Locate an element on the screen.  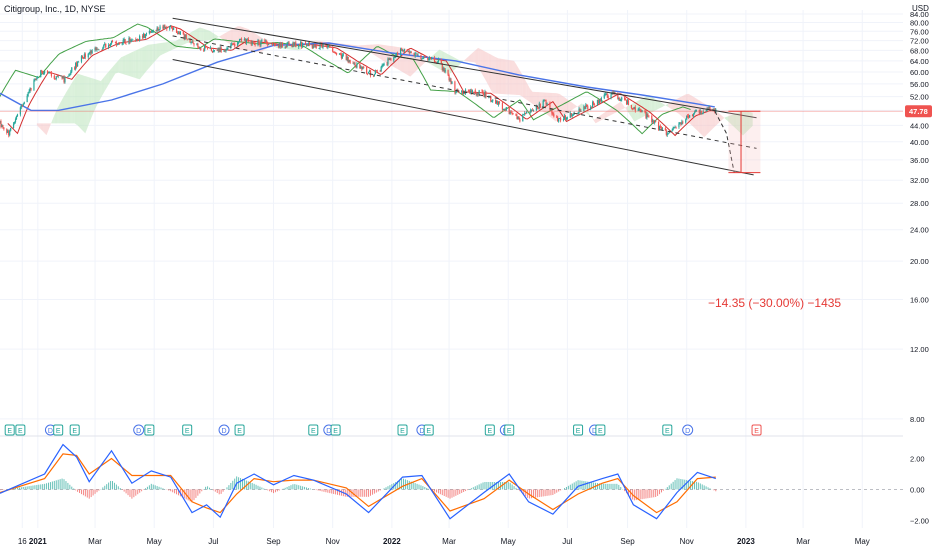
price-tick-label: 68.00 is located at coordinates (919, 50).